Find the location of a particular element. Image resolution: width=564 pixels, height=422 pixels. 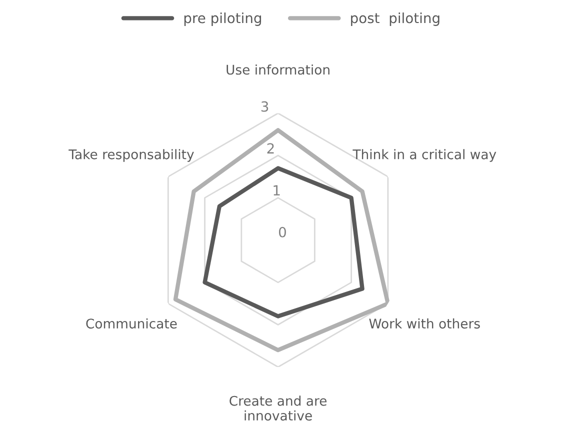

spoke-label: Think in a critical way is located at coordinates (424, 155).